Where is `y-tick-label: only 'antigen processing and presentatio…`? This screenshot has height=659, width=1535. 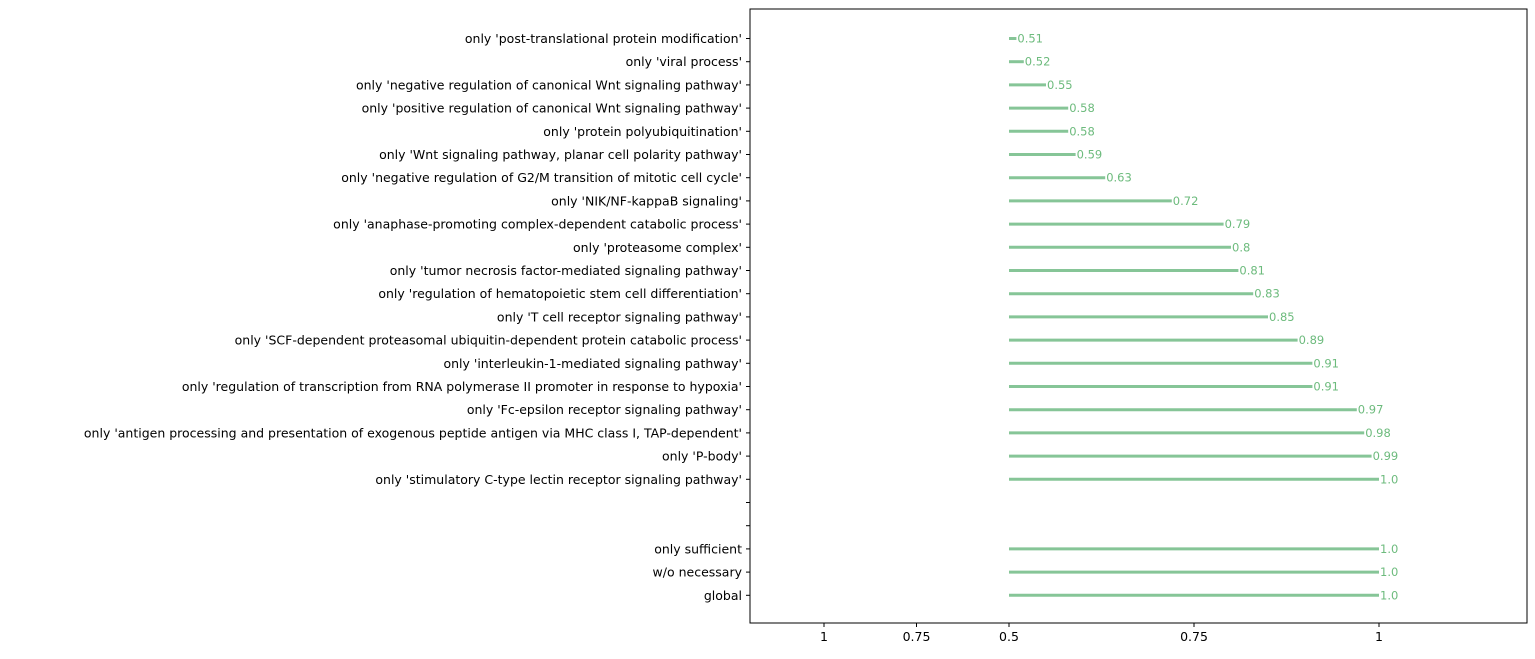 y-tick-label: only 'antigen processing and presentatio… is located at coordinates (413, 432).